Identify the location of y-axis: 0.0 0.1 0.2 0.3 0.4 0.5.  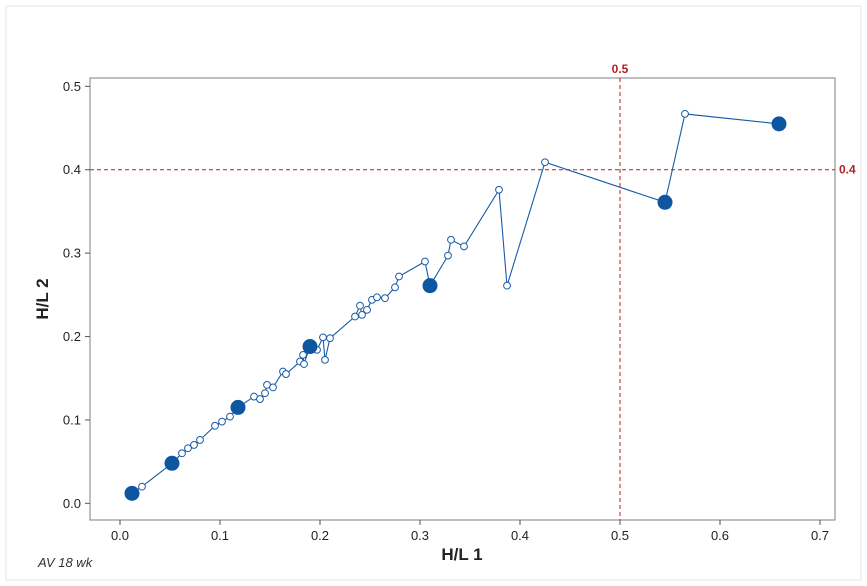
(76, 295).